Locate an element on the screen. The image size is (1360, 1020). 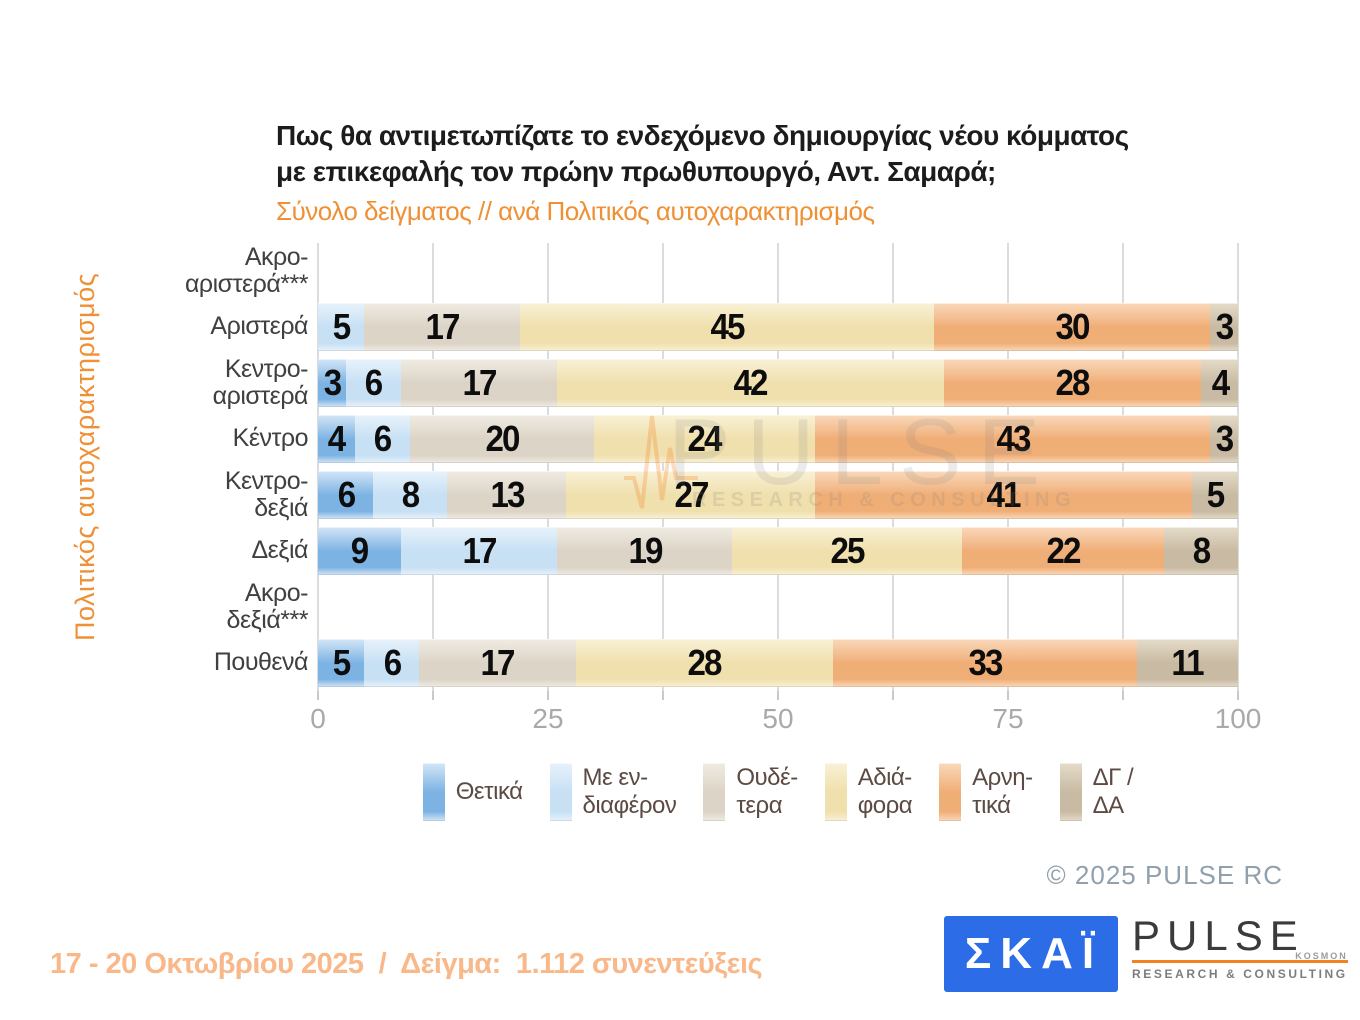
x-axis-tick-label: 25 is located at coordinates (548, 718).